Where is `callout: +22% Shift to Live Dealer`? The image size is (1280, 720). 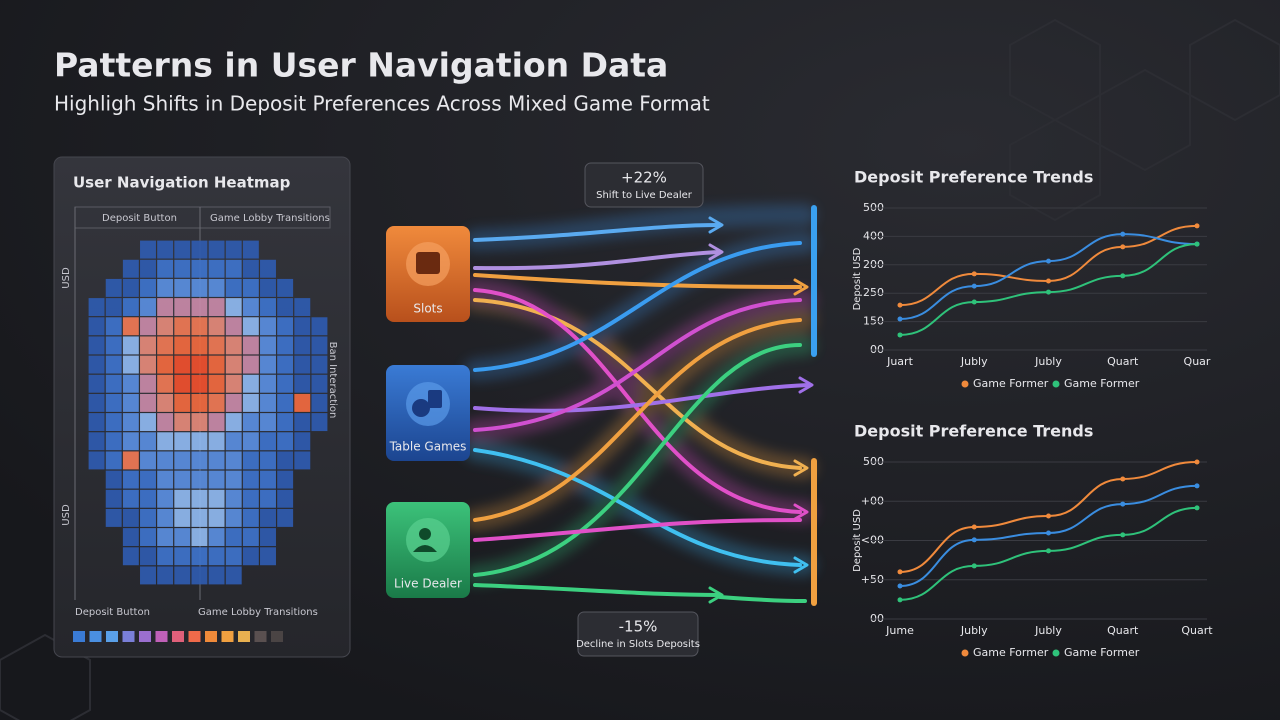 callout: +22% Shift to Live Dealer is located at coordinates (644, 185).